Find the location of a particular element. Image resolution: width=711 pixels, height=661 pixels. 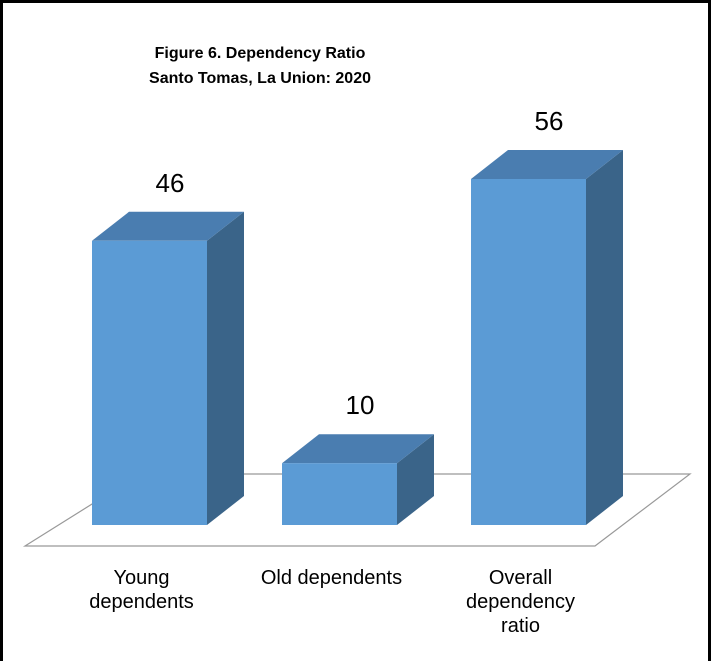

data-label: 56 is located at coordinates (549, 121).